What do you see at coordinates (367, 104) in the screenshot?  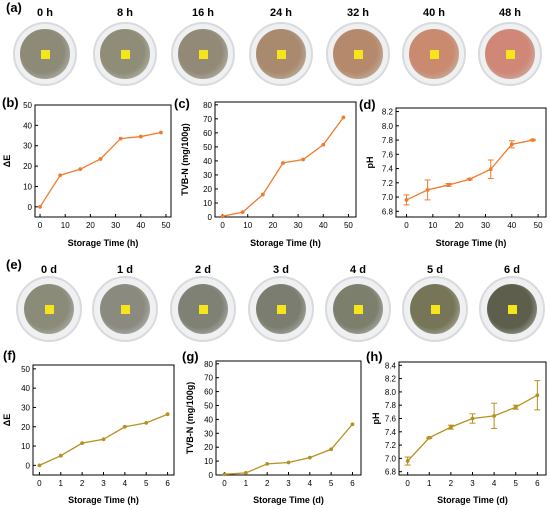 I see `panel-label-d: (d)` at bounding box center [367, 104].